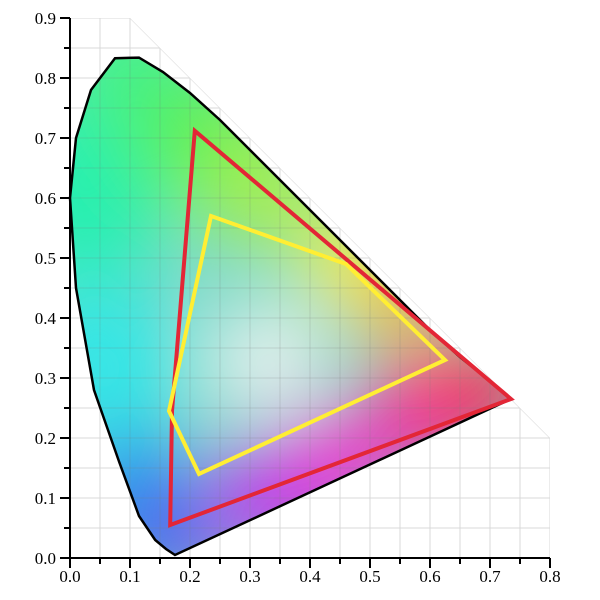 Image resolution: width=600 pixels, height=600 pixels. I want to click on y-tick-label: 0.5, so click(45, 258).